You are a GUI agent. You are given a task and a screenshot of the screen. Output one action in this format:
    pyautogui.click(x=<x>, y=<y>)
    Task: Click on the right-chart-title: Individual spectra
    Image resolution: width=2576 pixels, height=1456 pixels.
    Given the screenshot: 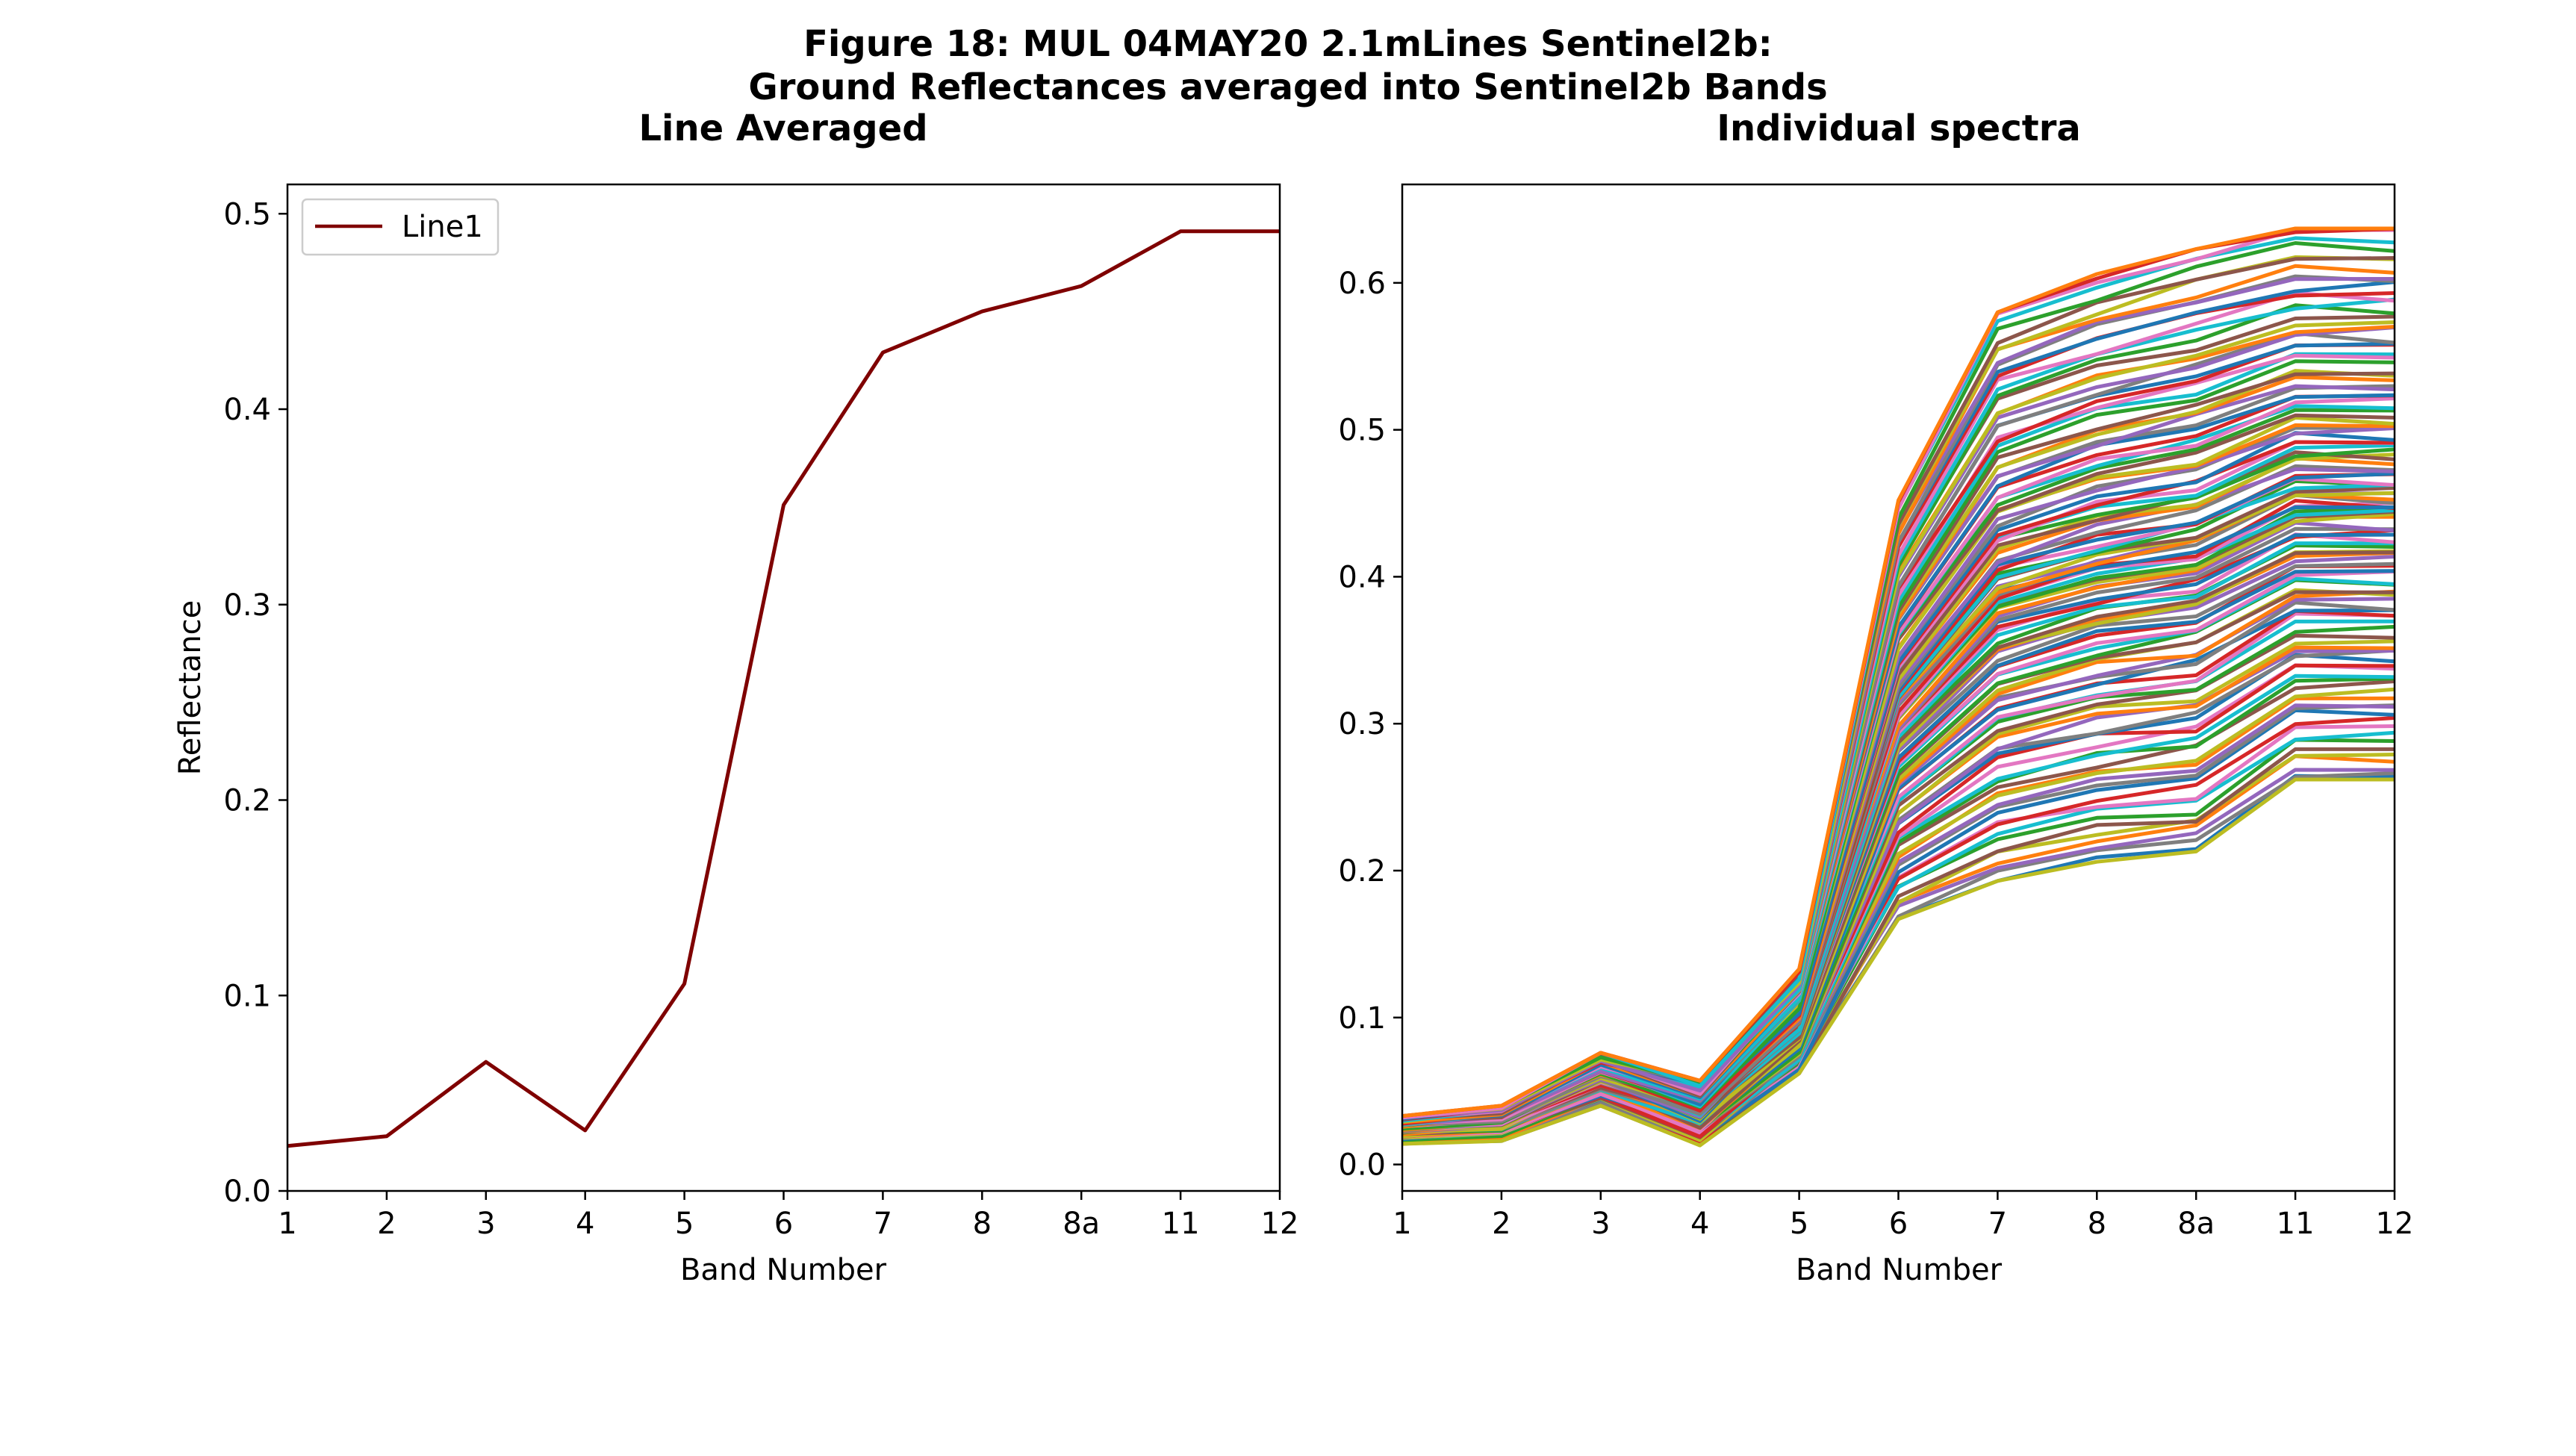 What is the action you would take?
    pyautogui.click(x=1899, y=128)
    